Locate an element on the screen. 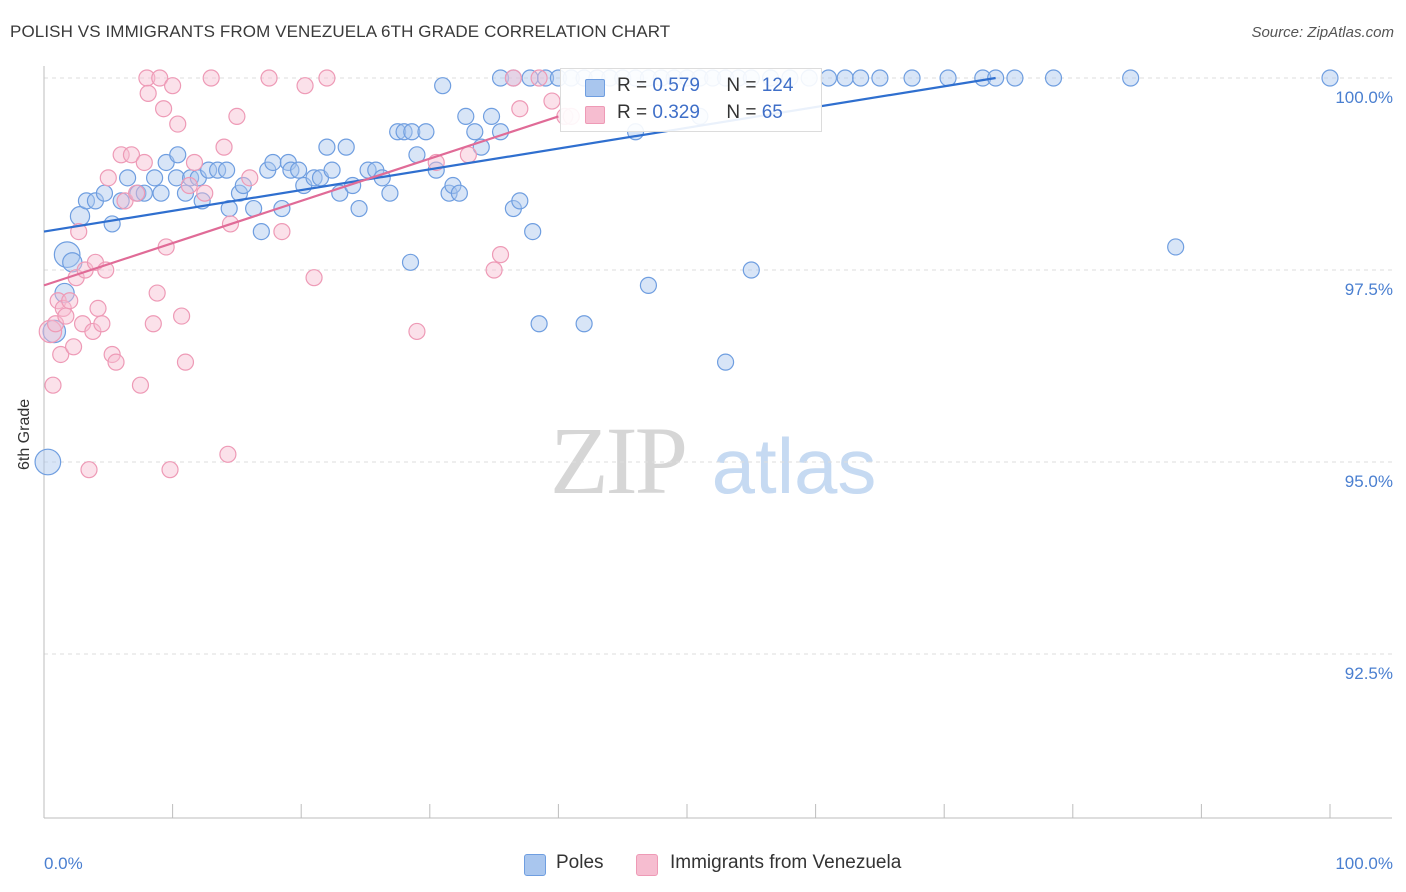 This screenshot has width=1406, height=892. legend-r-label: R = is located at coordinates (632, 85).